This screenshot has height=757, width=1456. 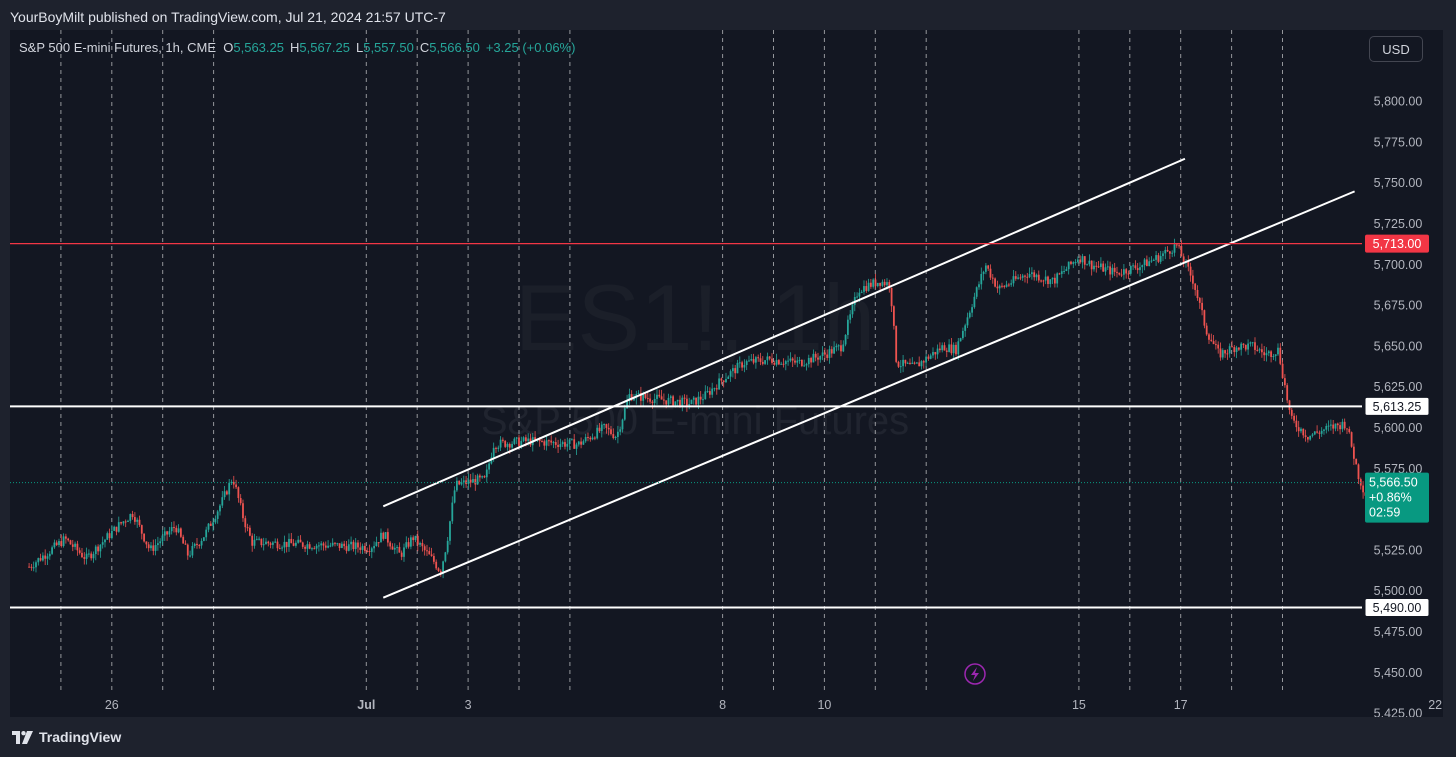 What do you see at coordinates (1390, 498) in the screenshot?
I see `last-price-change: +0.86%` at bounding box center [1390, 498].